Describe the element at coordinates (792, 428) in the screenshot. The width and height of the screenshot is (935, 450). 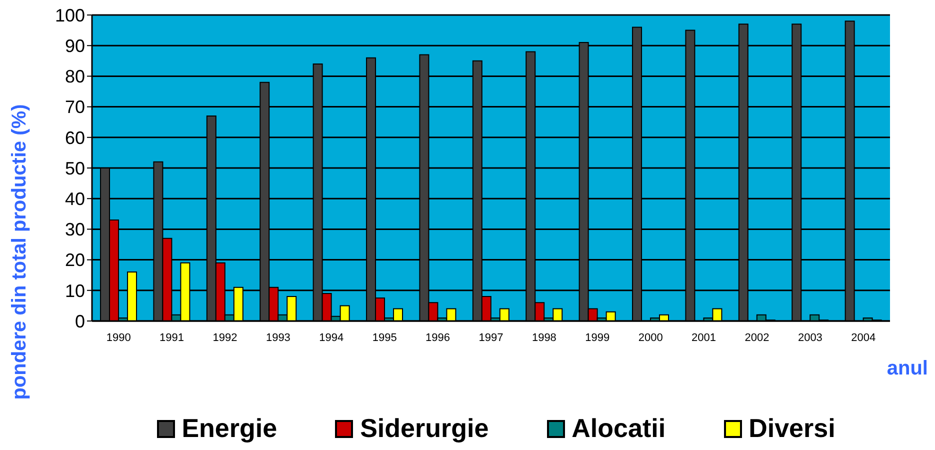
I see `legend-label: Diversi` at that location.